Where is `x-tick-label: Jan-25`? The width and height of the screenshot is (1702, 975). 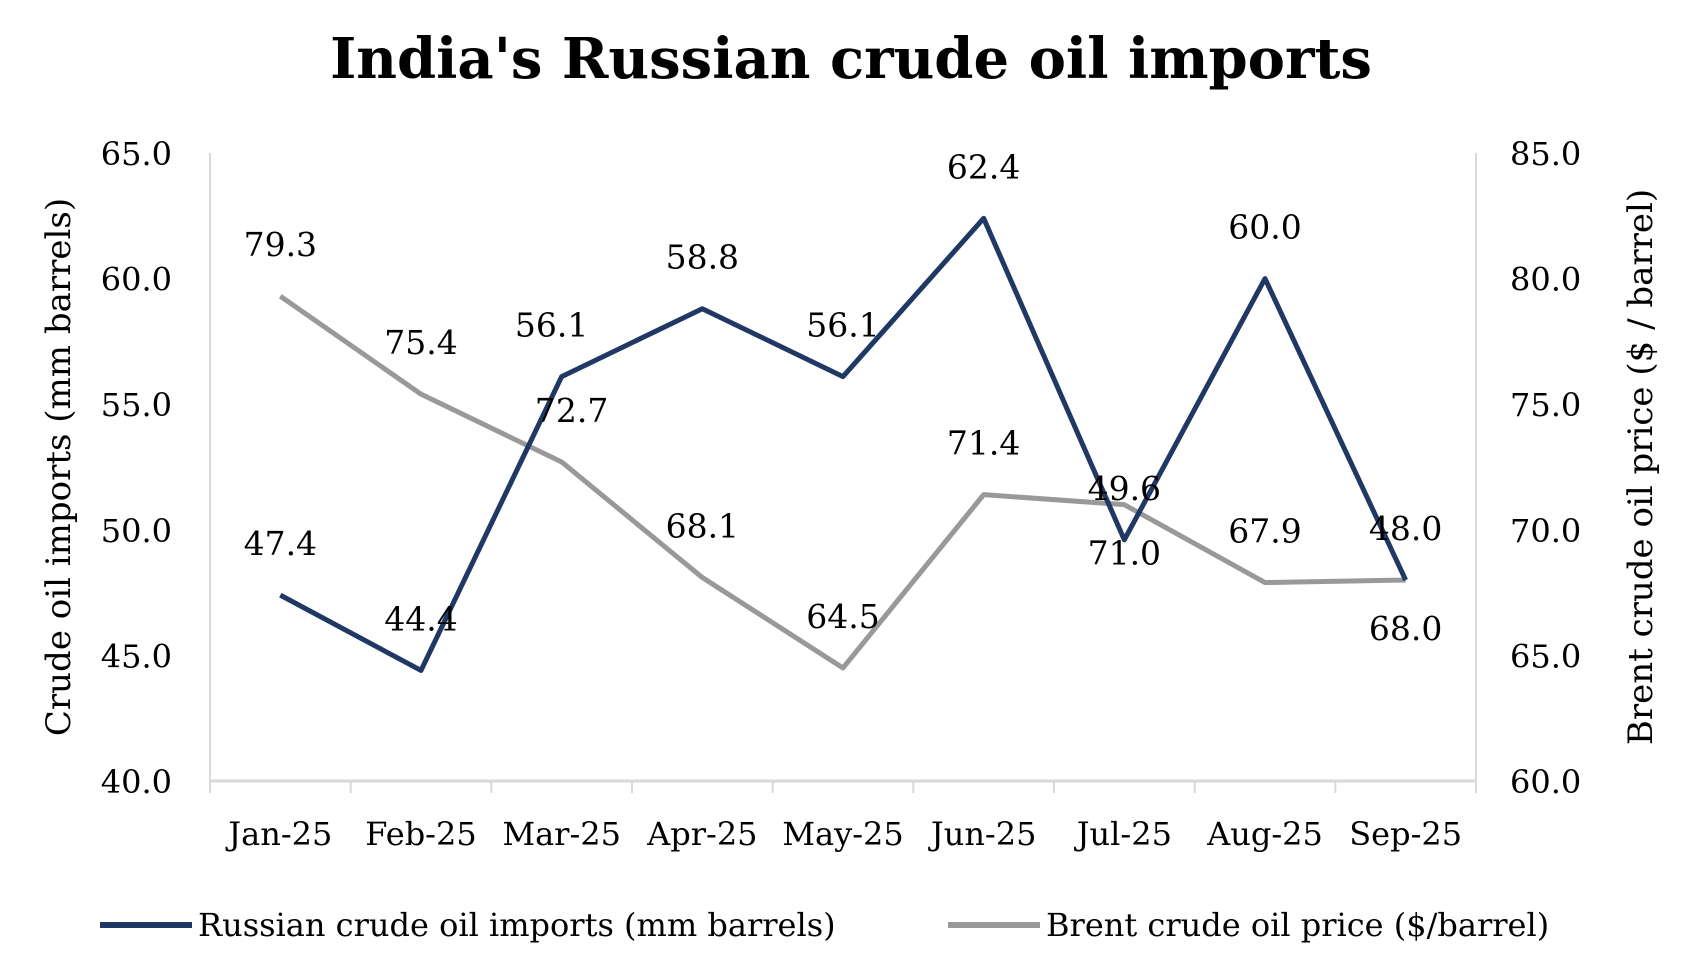
x-tick-label: Jan-25 is located at coordinates (278, 834).